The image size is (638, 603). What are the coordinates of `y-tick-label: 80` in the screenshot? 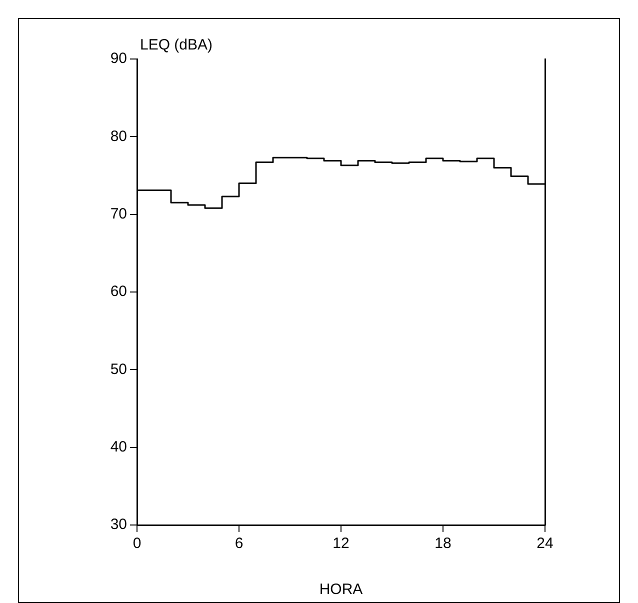 It's located at (118, 136).